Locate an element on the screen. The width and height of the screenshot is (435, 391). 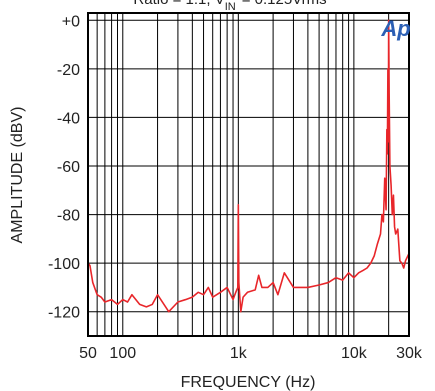
y-tick-label: -100 is located at coordinates (64, 264).